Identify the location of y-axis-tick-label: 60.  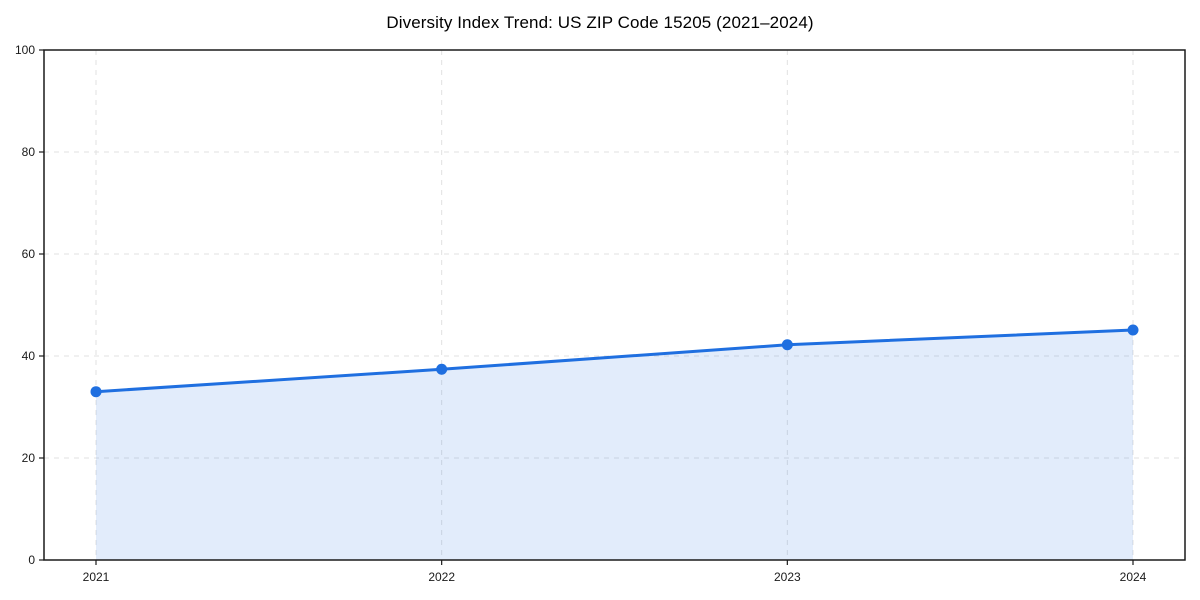
(29, 254).